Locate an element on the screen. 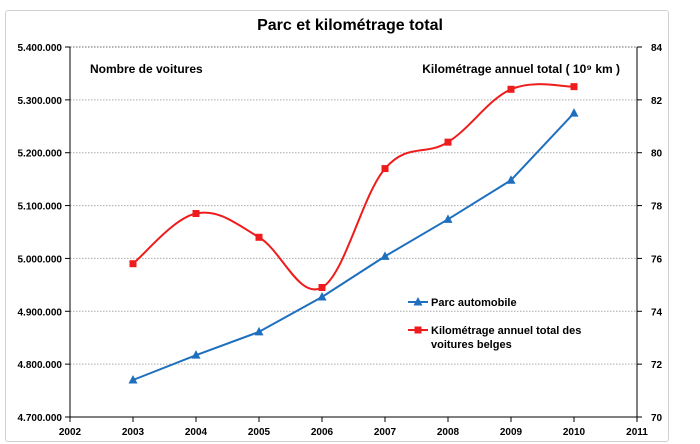 The width and height of the screenshot is (700, 444). legend-line: voitures belges is located at coordinates (471, 345).